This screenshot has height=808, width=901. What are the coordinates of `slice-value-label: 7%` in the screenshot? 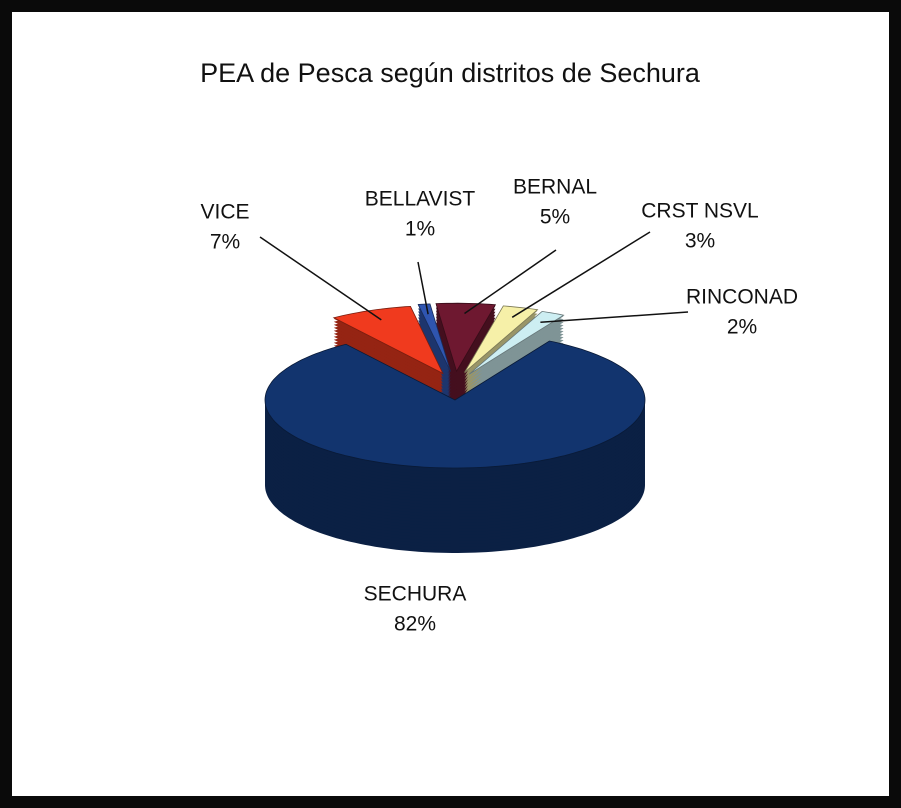 It's located at (225, 242).